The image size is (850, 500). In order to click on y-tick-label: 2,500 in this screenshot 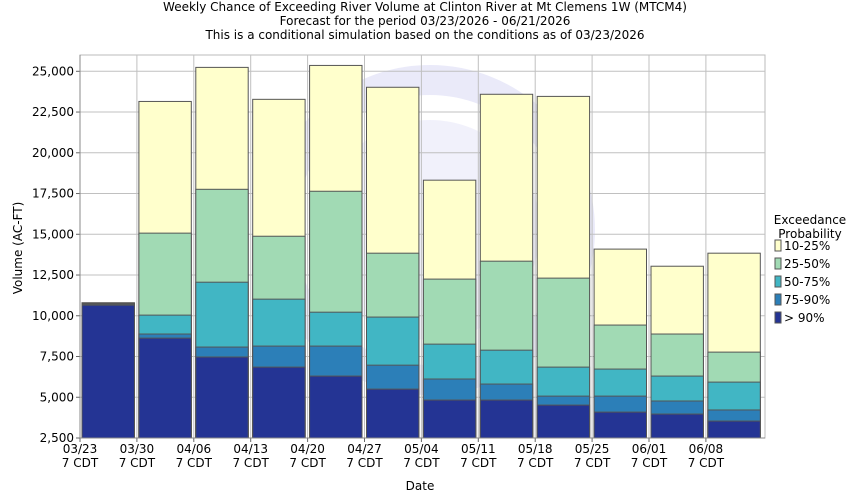, I will do `click(57, 438)`.